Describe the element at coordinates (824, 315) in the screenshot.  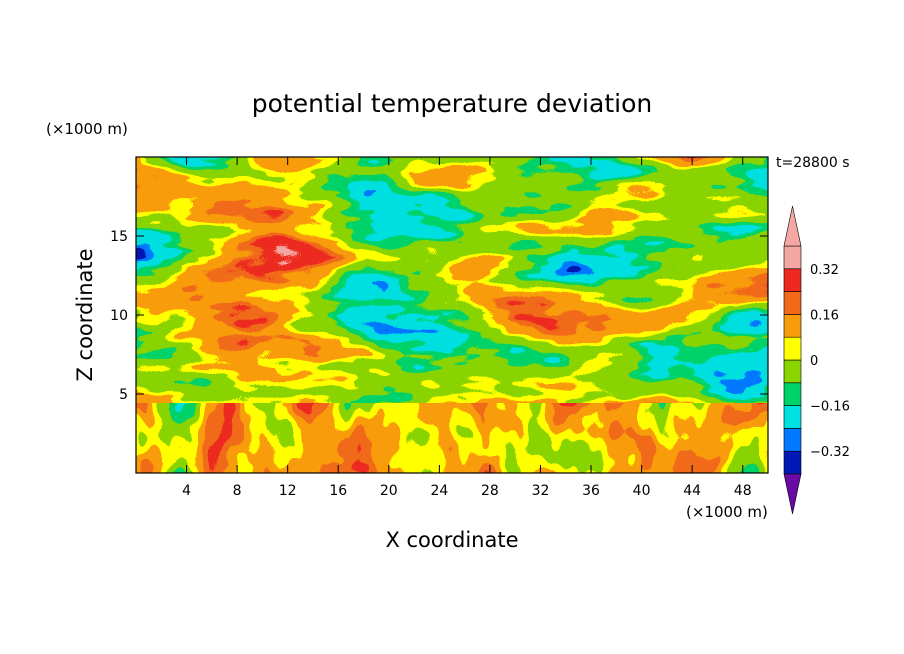
I see `colorbar-tick-label: 0.16` at that location.